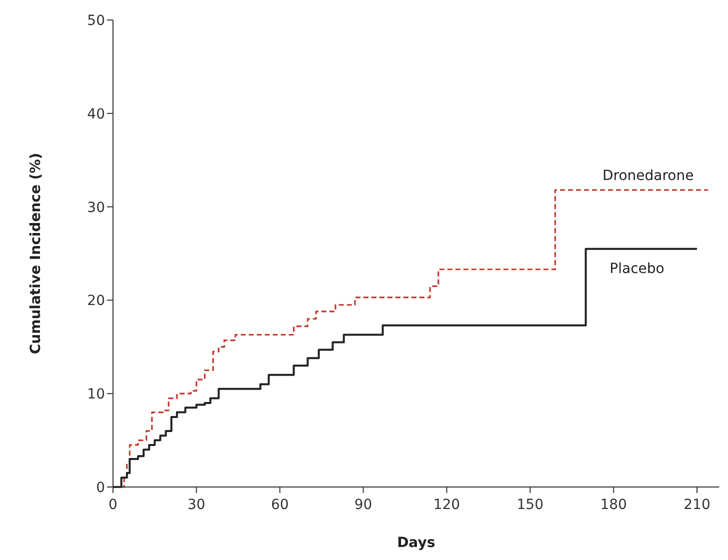 The image size is (728, 560). Describe the element at coordinates (648, 176) in the screenshot. I see `series-label: Dronedarone` at that location.